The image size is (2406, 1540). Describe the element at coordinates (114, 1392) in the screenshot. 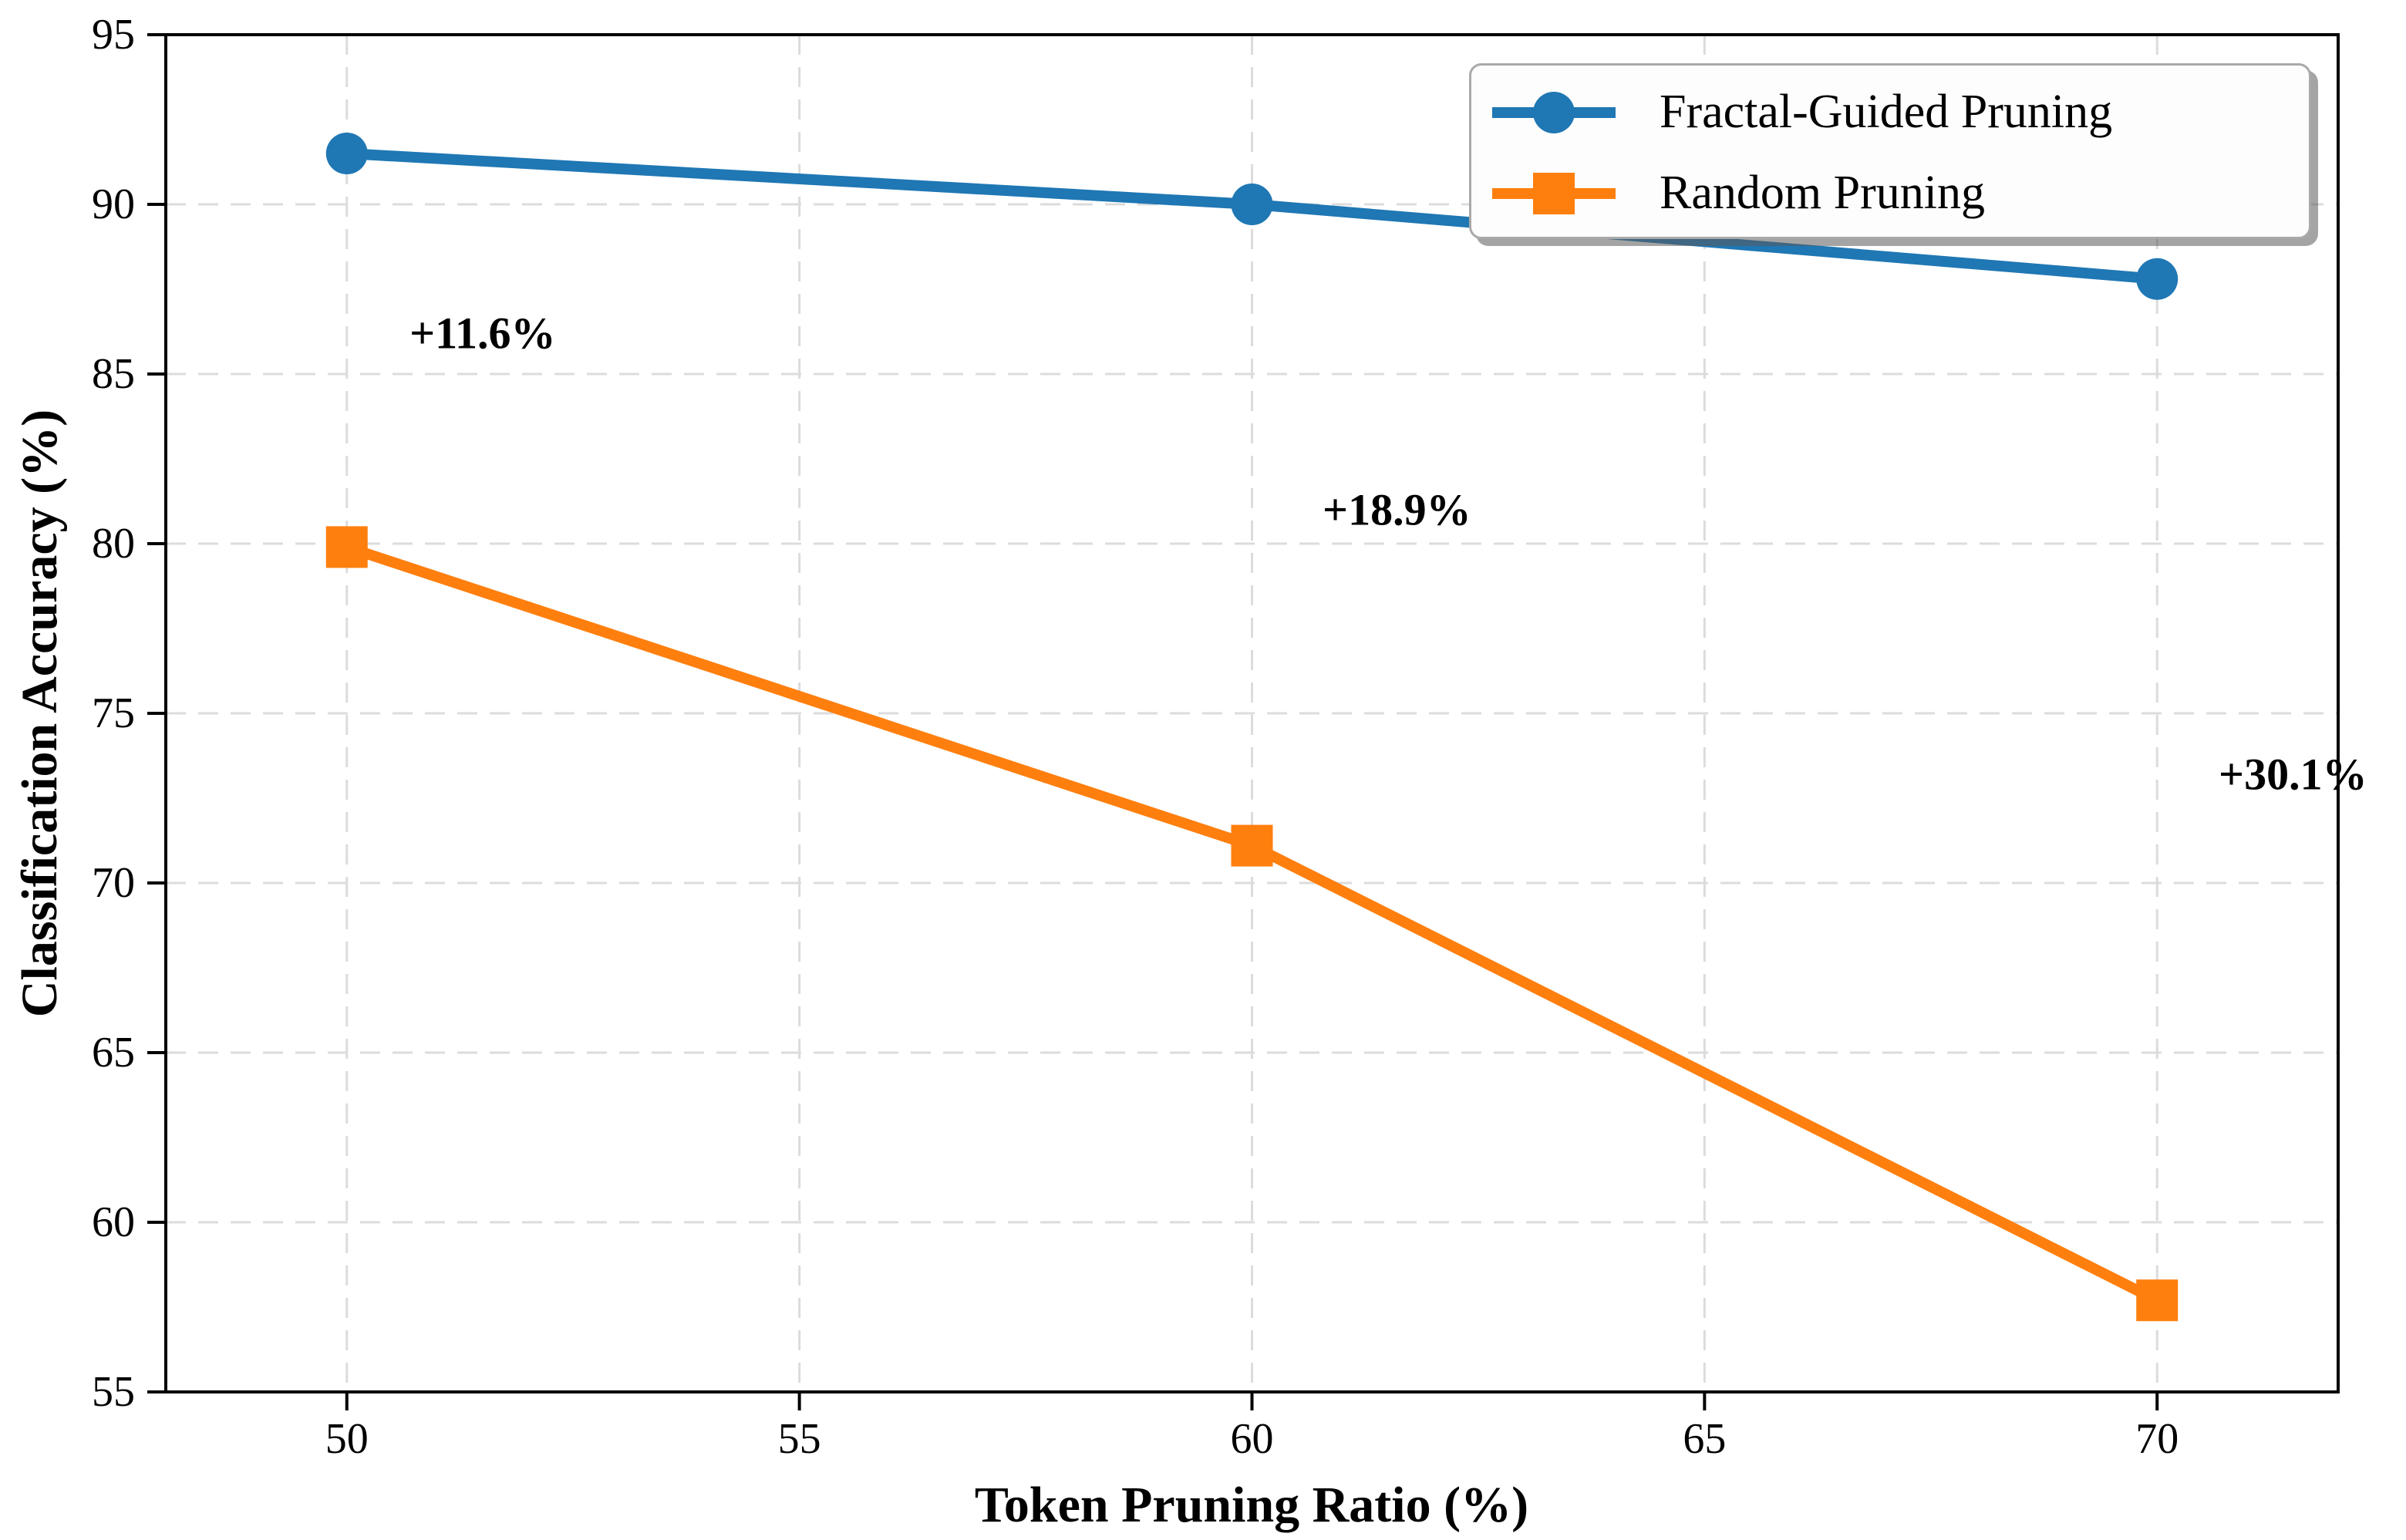

I see `y-tick-label: 55` at that location.